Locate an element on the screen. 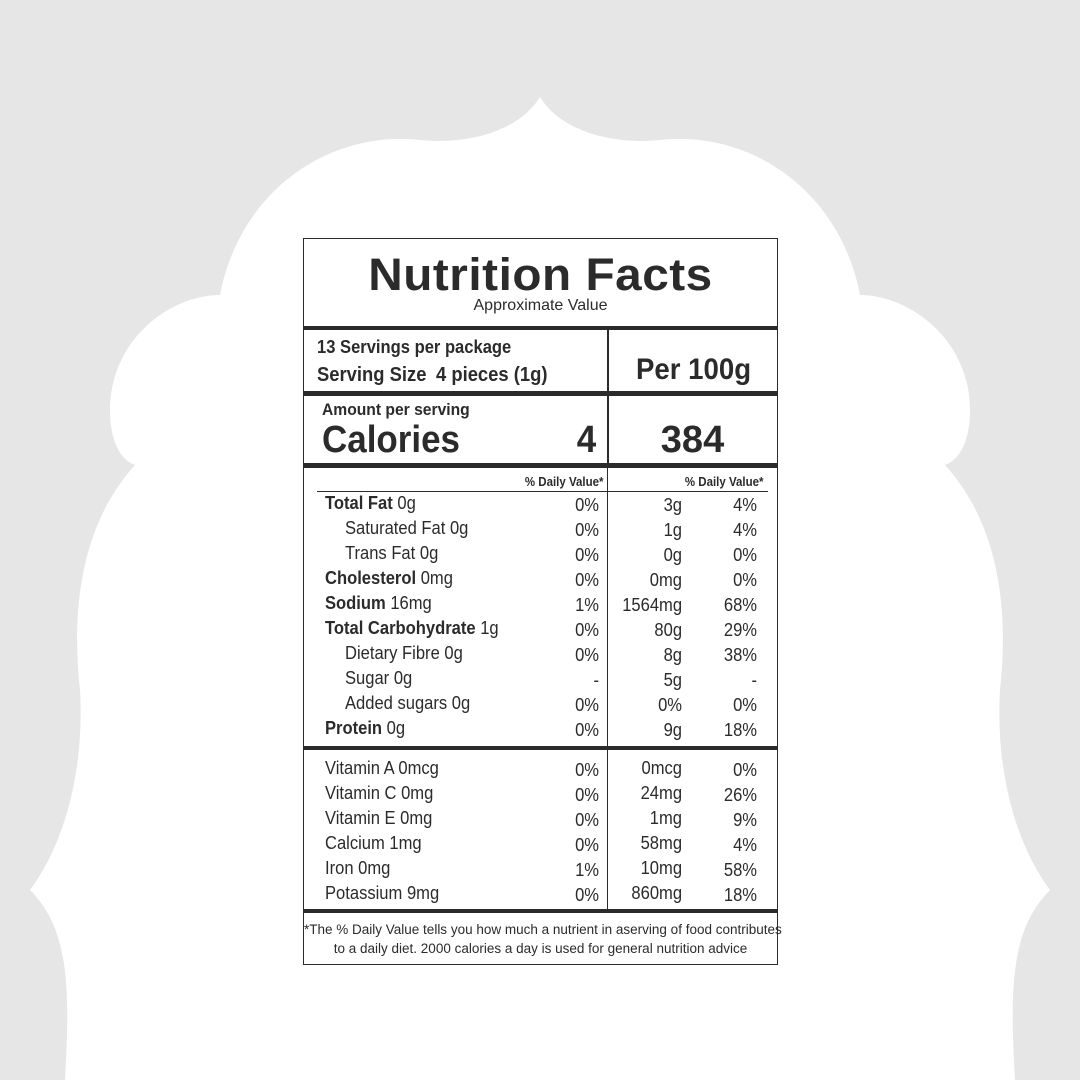 This screenshot has width=1080, height=1080. vitamin-name: Vitamin C 0mg is located at coordinates (379, 793).